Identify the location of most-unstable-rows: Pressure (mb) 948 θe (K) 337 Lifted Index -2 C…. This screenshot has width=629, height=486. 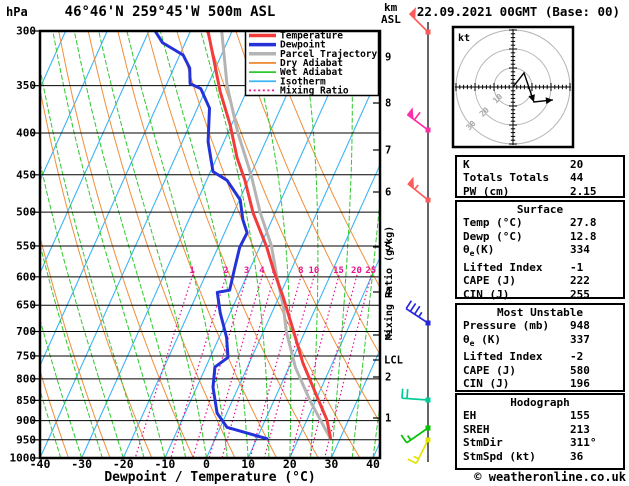
(543, 354).